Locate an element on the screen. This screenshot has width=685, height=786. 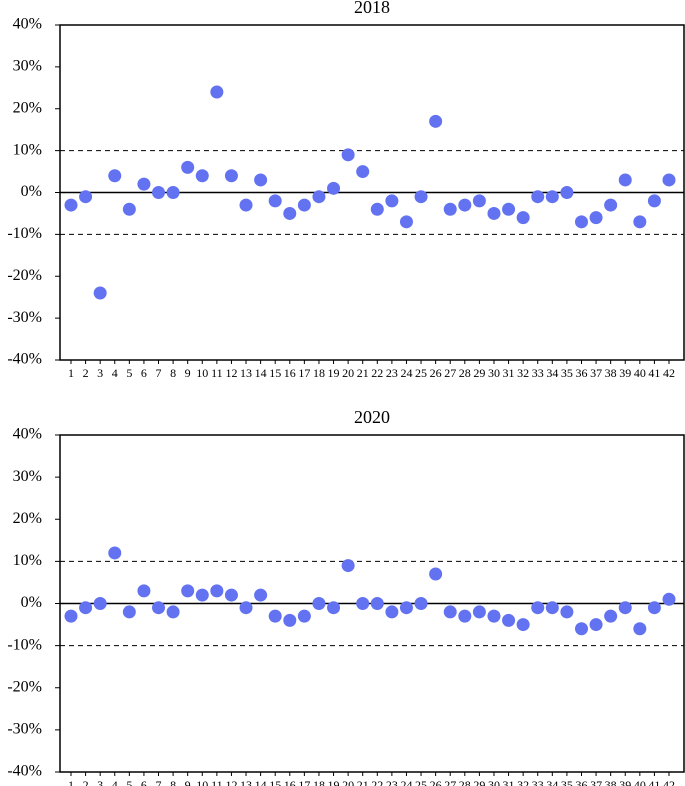
x-tick-label: 2 is located at coordinates (86, 373).